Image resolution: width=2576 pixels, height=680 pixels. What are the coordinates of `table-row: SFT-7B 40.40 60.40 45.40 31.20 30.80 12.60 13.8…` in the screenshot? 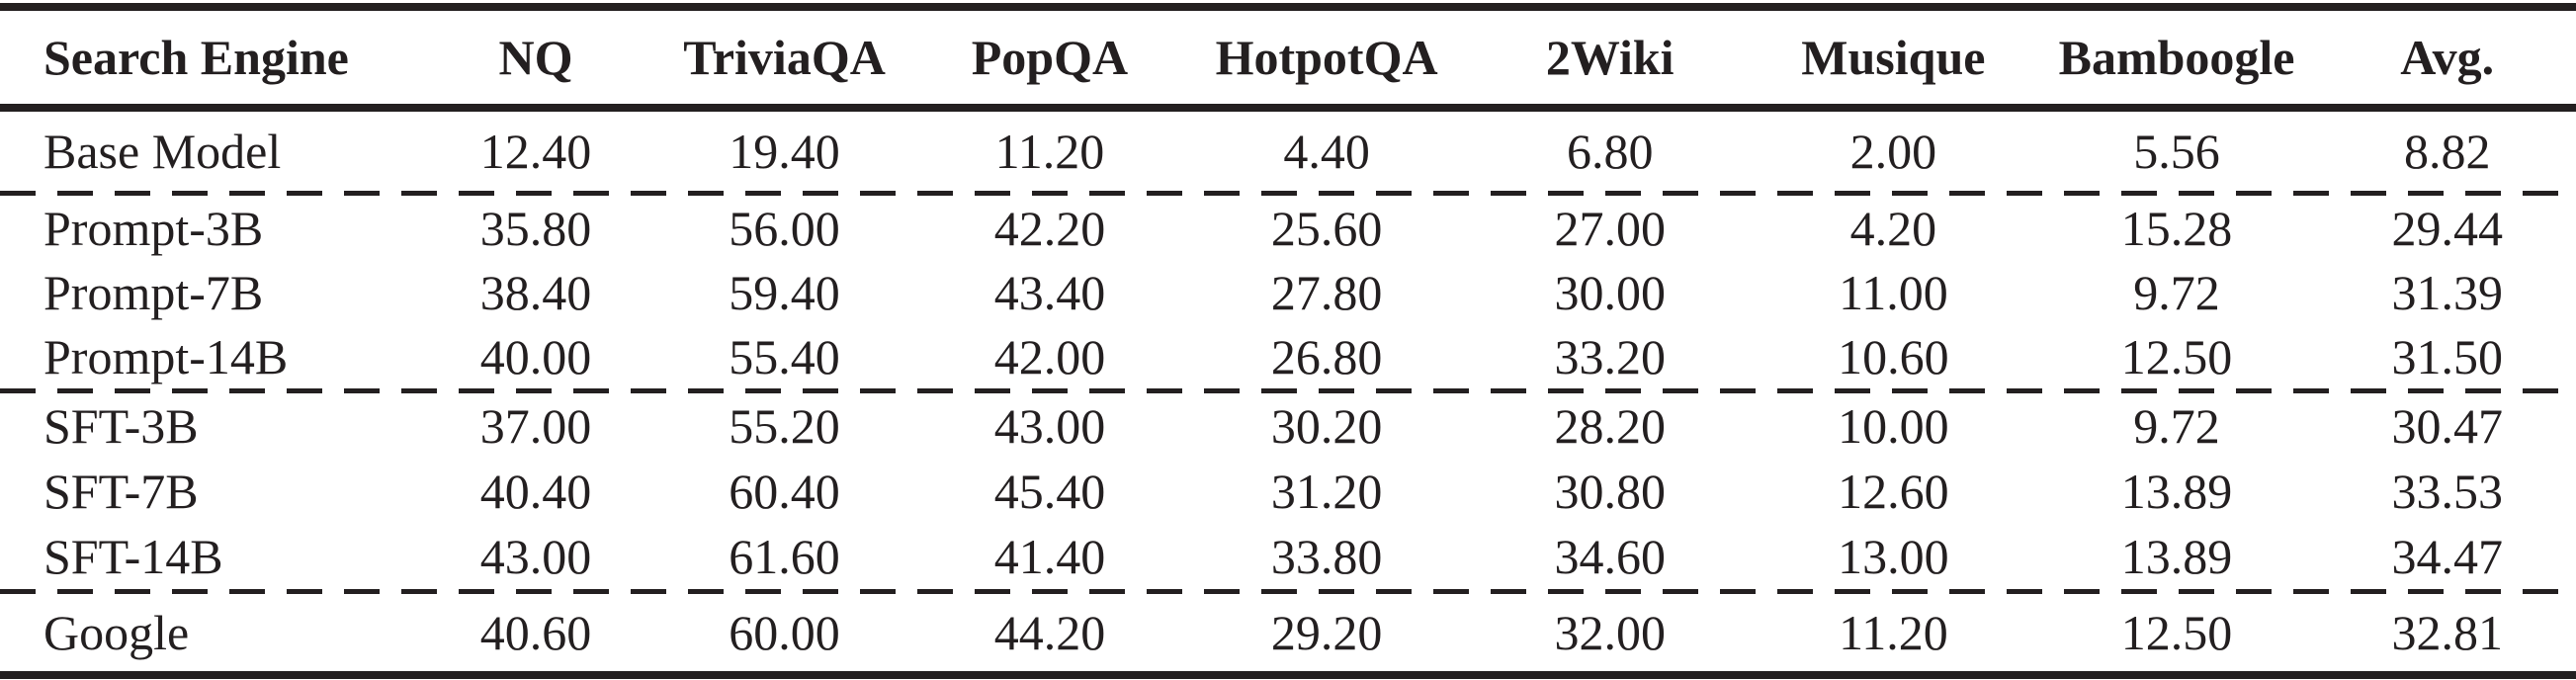 It's located at (1288, 491).